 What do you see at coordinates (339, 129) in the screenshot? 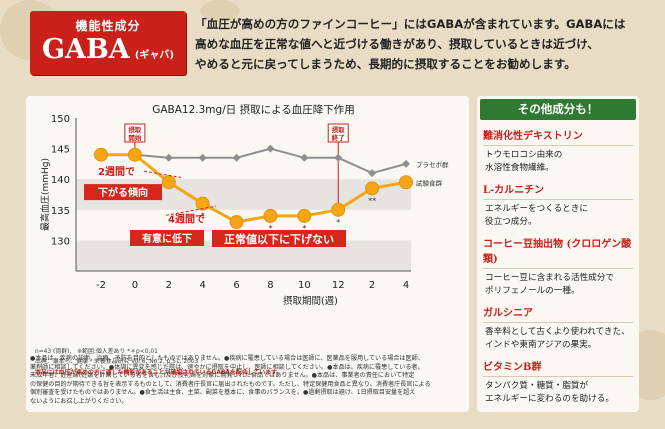
I see `stop-marker-label-top: 摂取` at bounding box center [339, 129].